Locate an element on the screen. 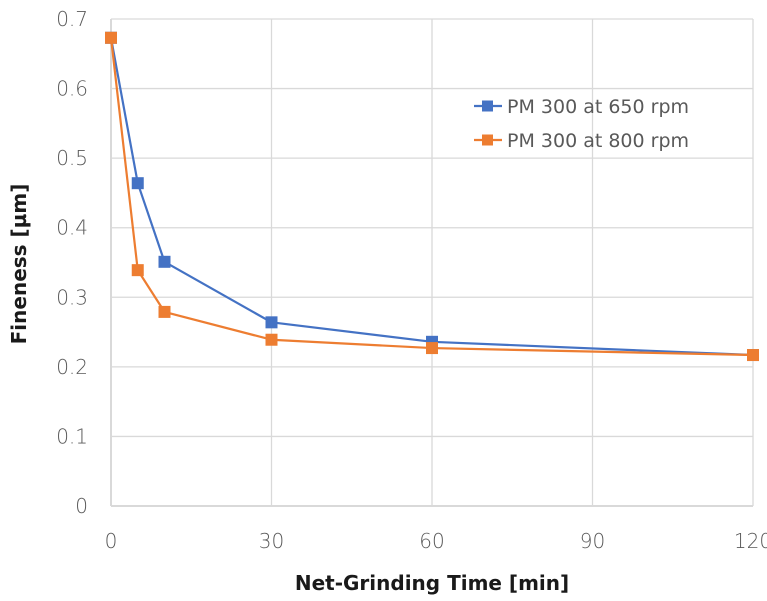 This screenshot has height=601, width=767. y-tick-label: 0.7 is located at coordinates (72, 19).